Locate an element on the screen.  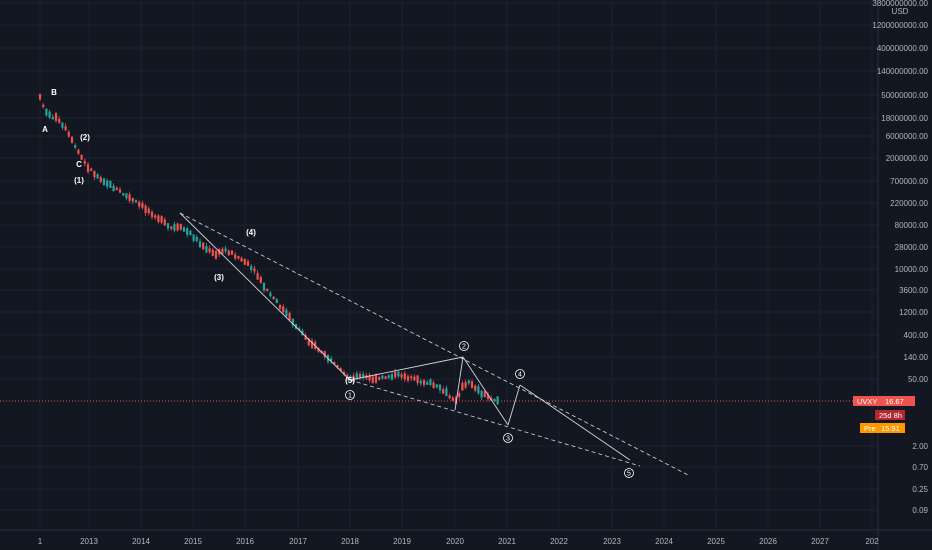
channel-line is located at coordinates (495, 423).